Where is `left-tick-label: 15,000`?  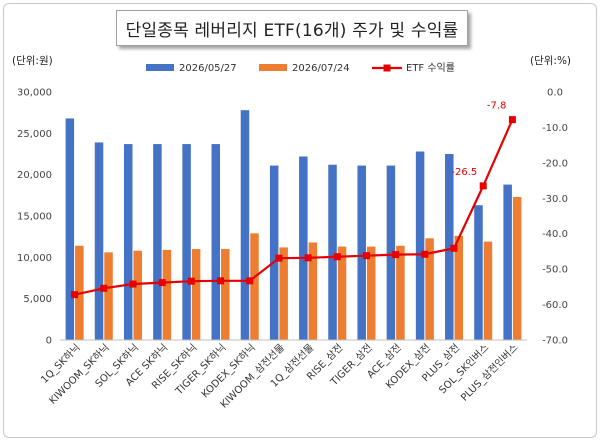 left-tick-label: 15,000 is located at coordinates (34, 217).